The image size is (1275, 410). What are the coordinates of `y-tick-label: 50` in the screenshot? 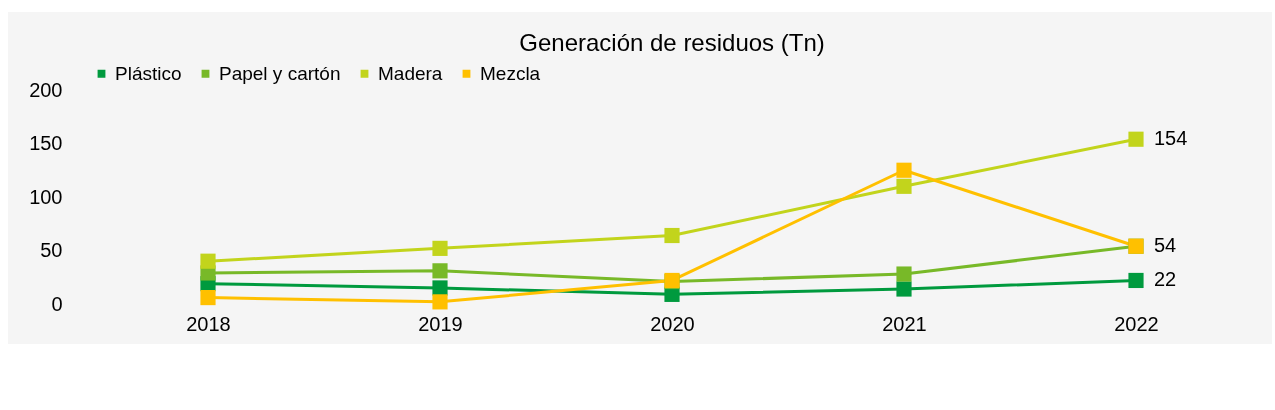 It's located at (51, 250).